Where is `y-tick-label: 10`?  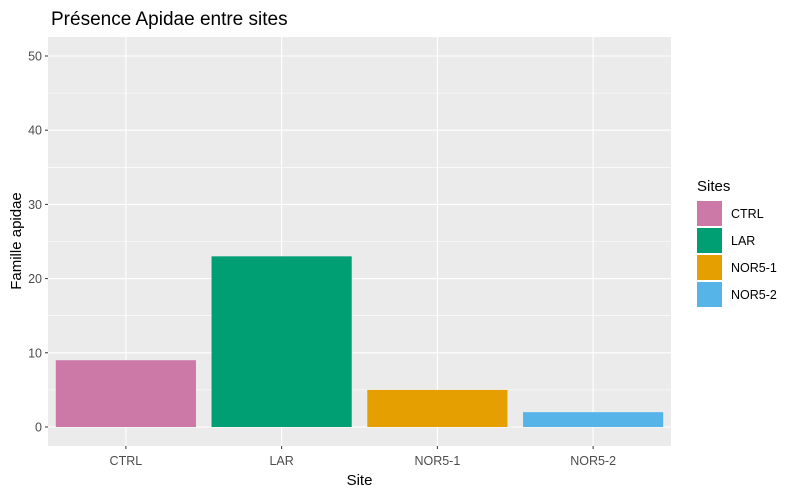 y-tick-label: 10 is located at coordinates (35, 353).